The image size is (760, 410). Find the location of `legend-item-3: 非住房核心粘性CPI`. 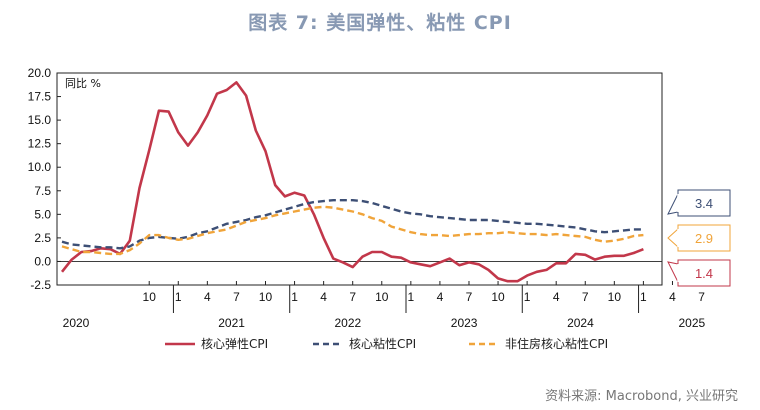

legend-item-3: 非住房核心粘性CPI is located at coordinates (538, 343).